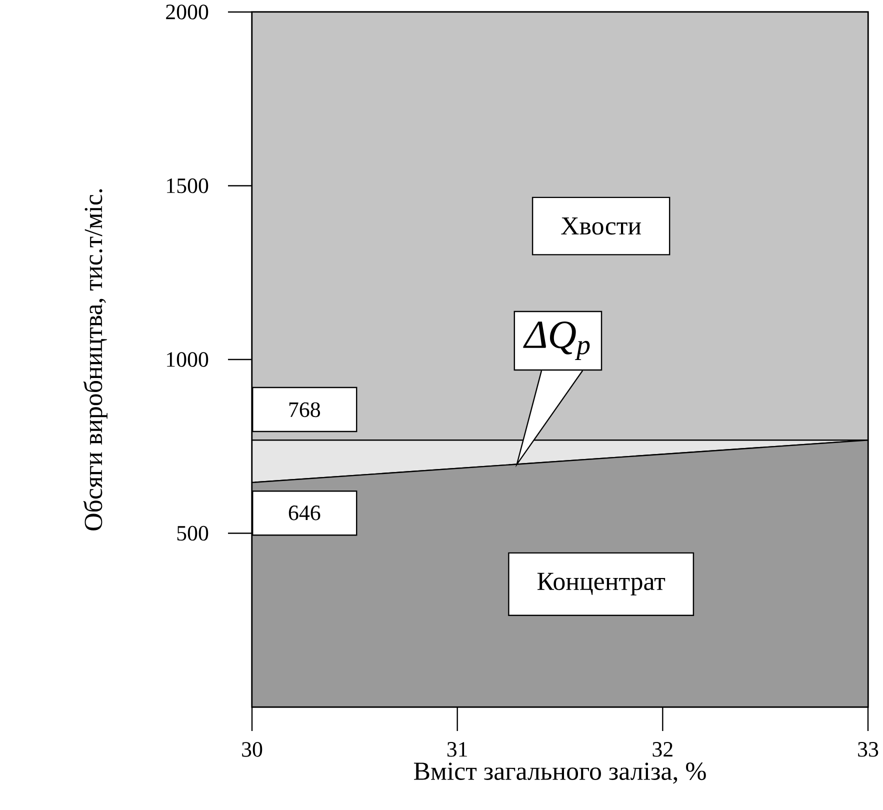  What do you see at coordinates (556, 341) in the screenshot?
I see `text: ΔQ$_{p}$` at bounding box center [556, 341].